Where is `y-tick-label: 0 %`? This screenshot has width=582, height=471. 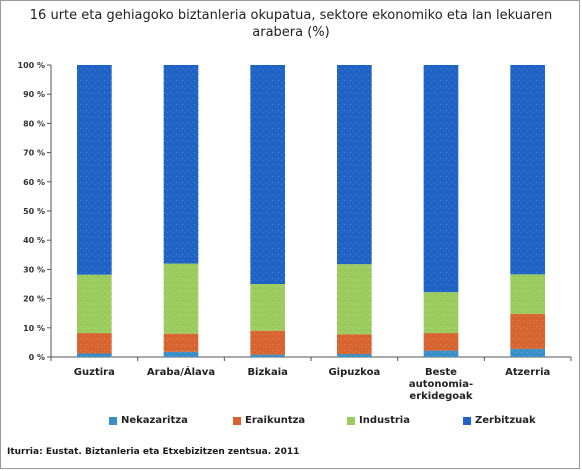
y-tick-label: 0 % is located at coordinates (37, 357).